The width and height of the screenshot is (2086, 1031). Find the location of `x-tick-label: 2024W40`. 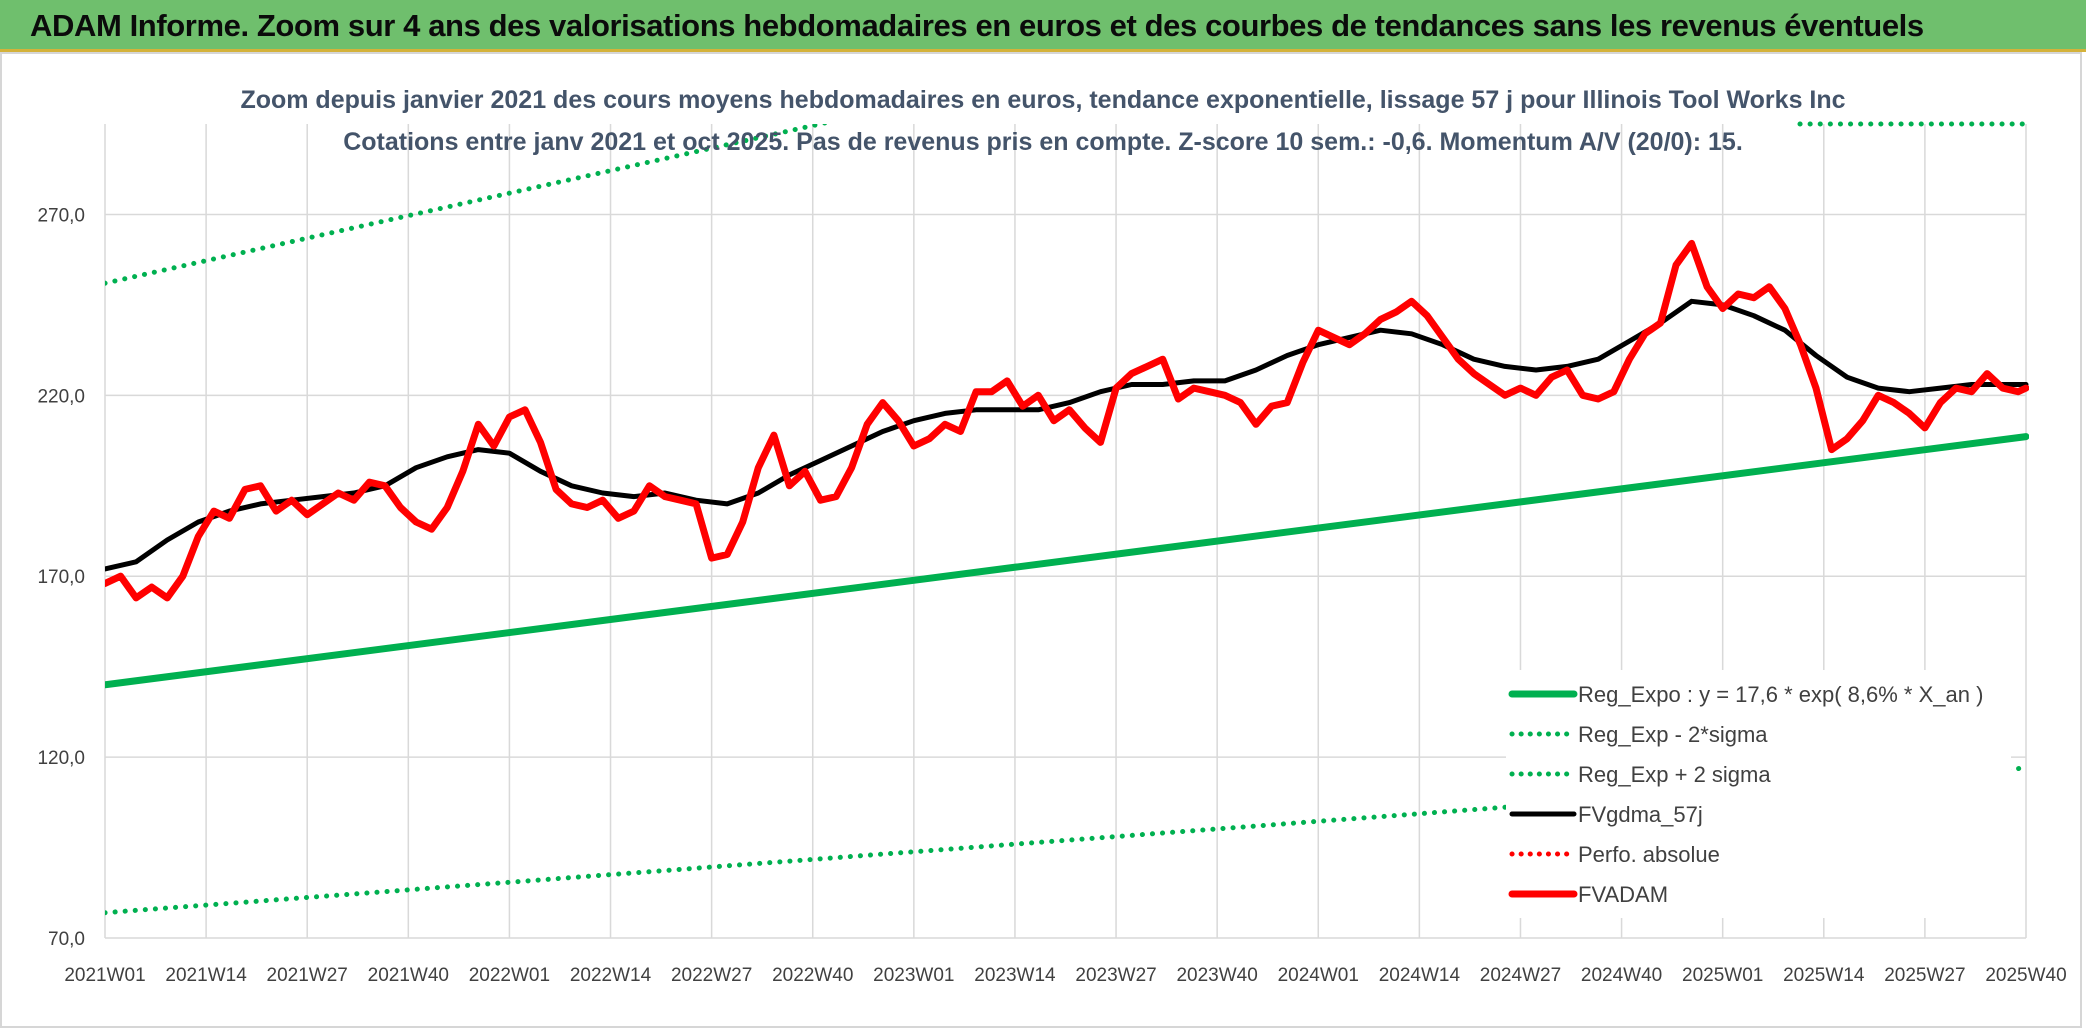

x-tick-label: 2024W40 is located at coordinates (1621, 975).